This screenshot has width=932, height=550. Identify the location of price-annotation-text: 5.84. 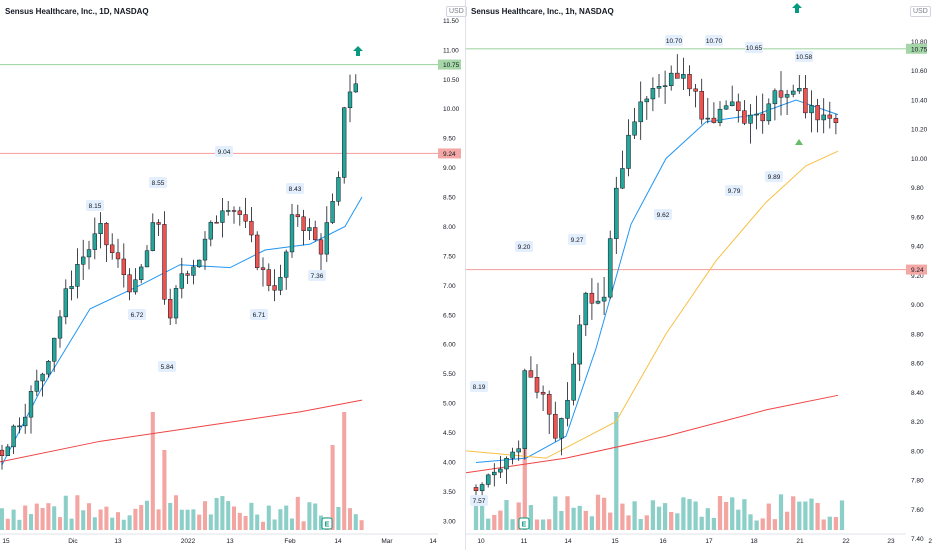
(167, 367).